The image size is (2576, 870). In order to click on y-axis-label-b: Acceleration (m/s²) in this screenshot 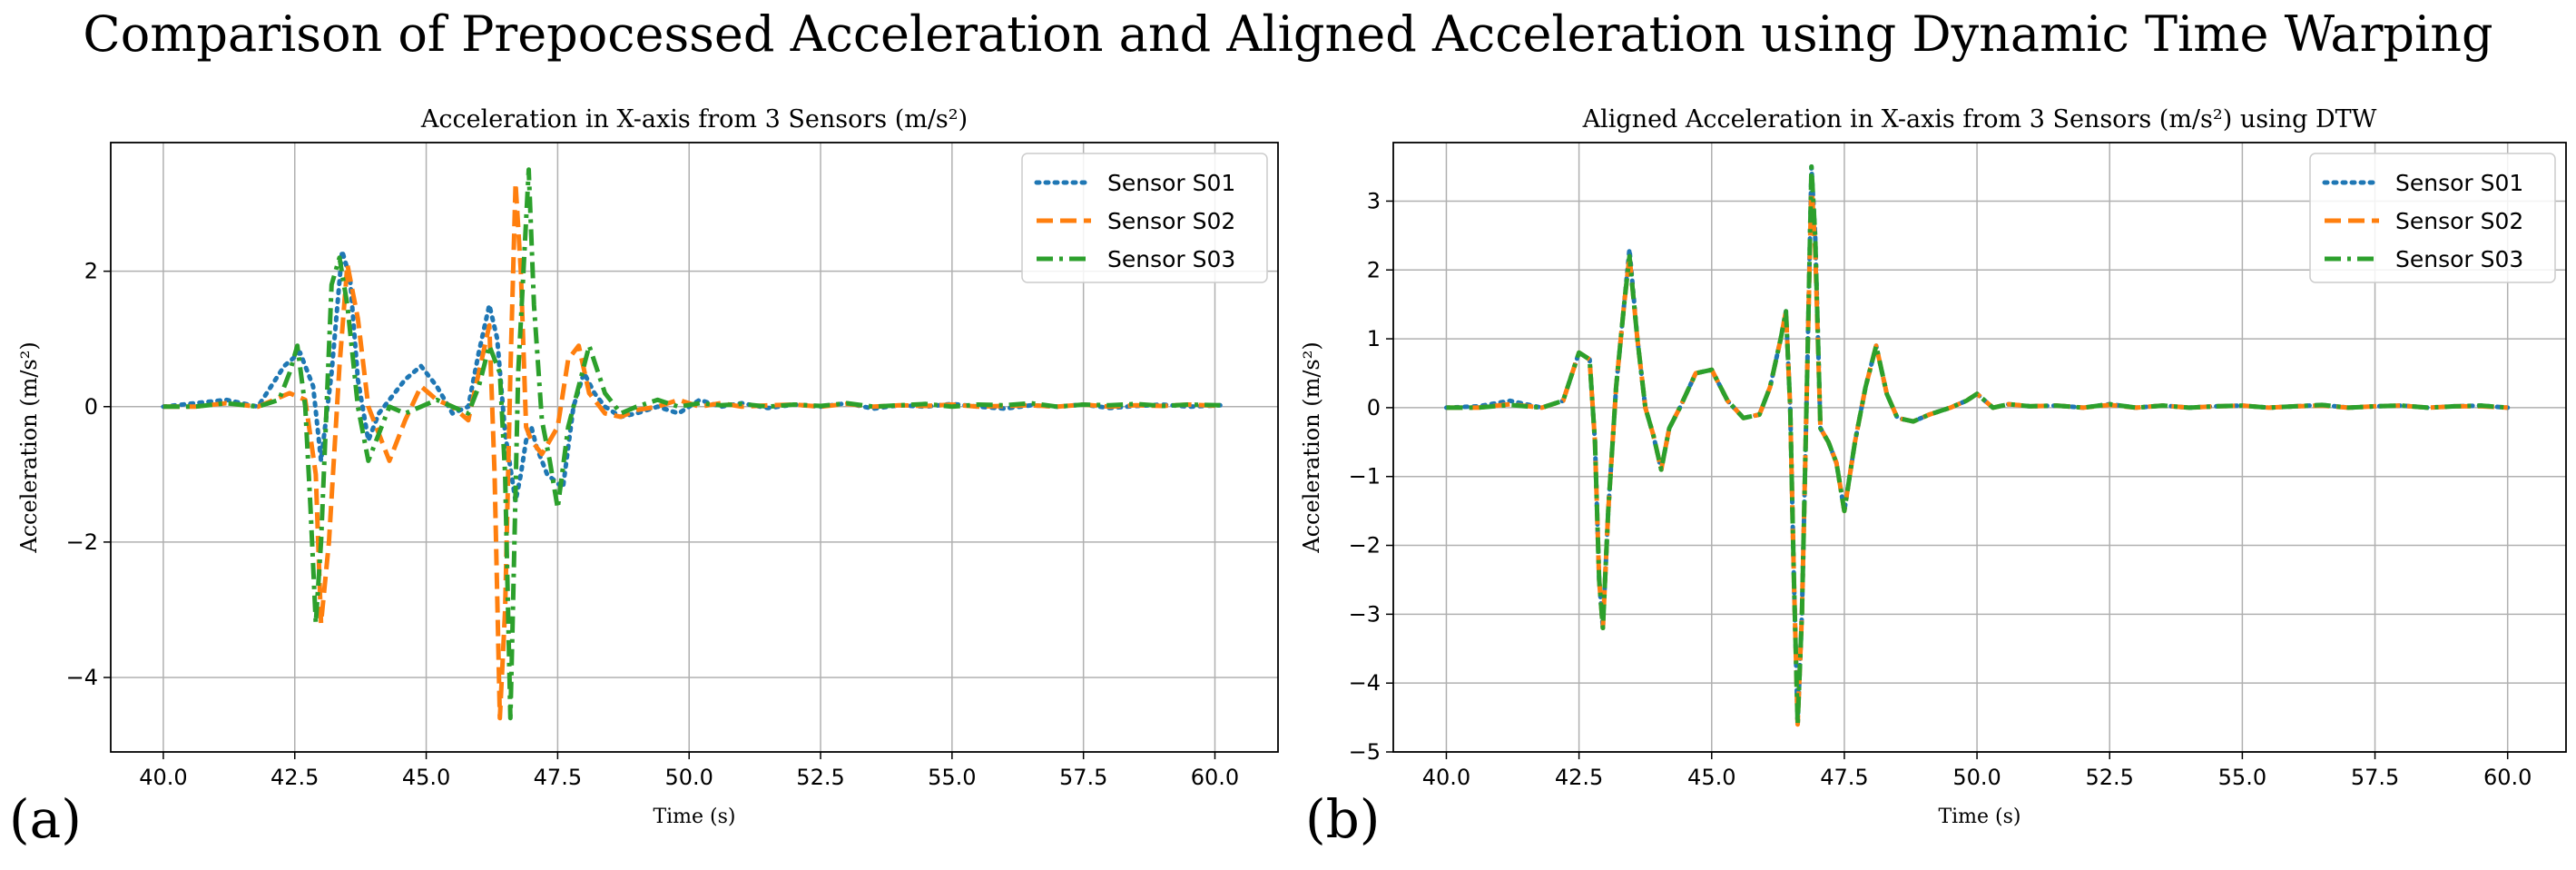, I will do `click(1311, 447)`.